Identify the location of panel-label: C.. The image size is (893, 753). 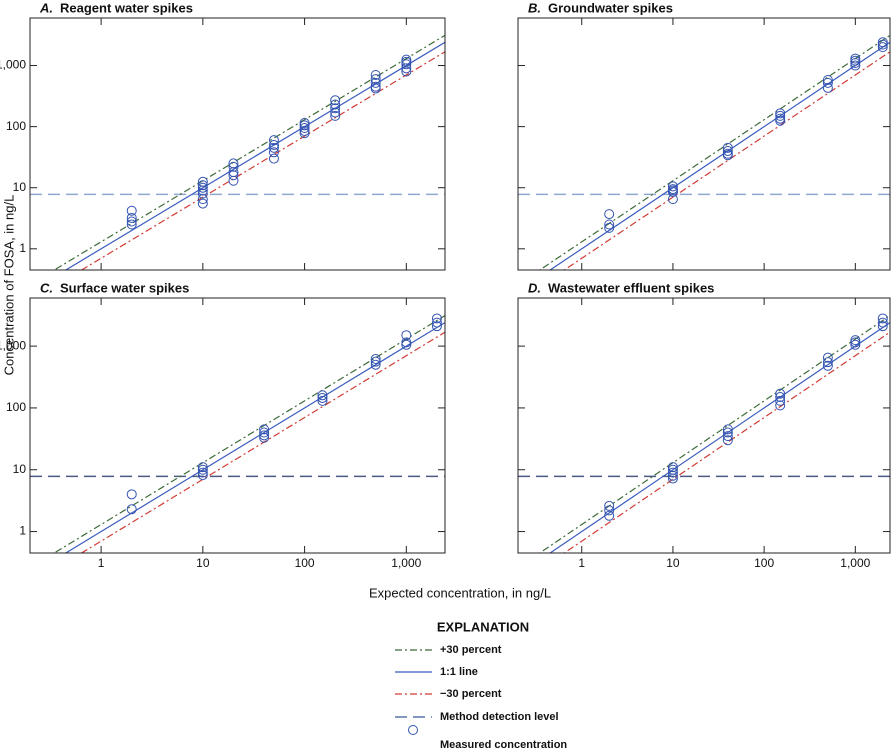
(46, 287).